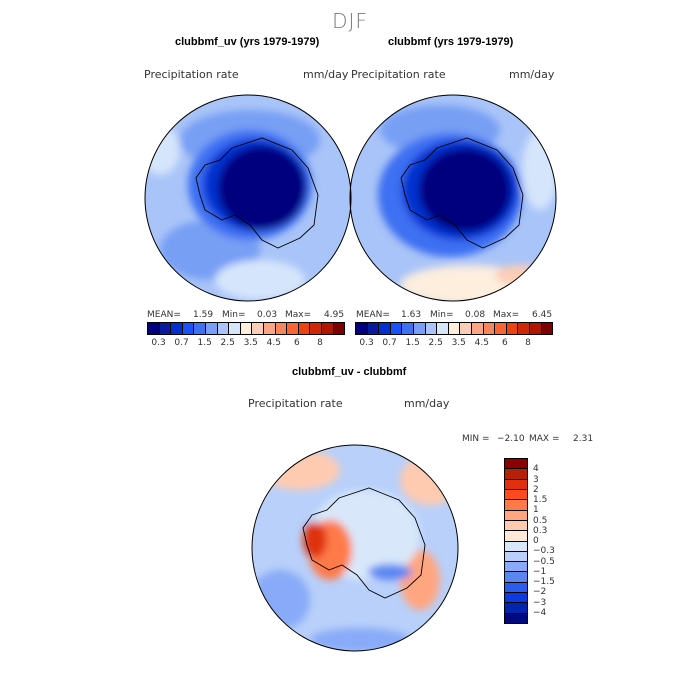 The width and height of the screenshot is (700, 700). What do you see at coordinates (506, 315) in the screenshot?
I see `panel-2-max-label: Max=` at bounding box center [506, 315].